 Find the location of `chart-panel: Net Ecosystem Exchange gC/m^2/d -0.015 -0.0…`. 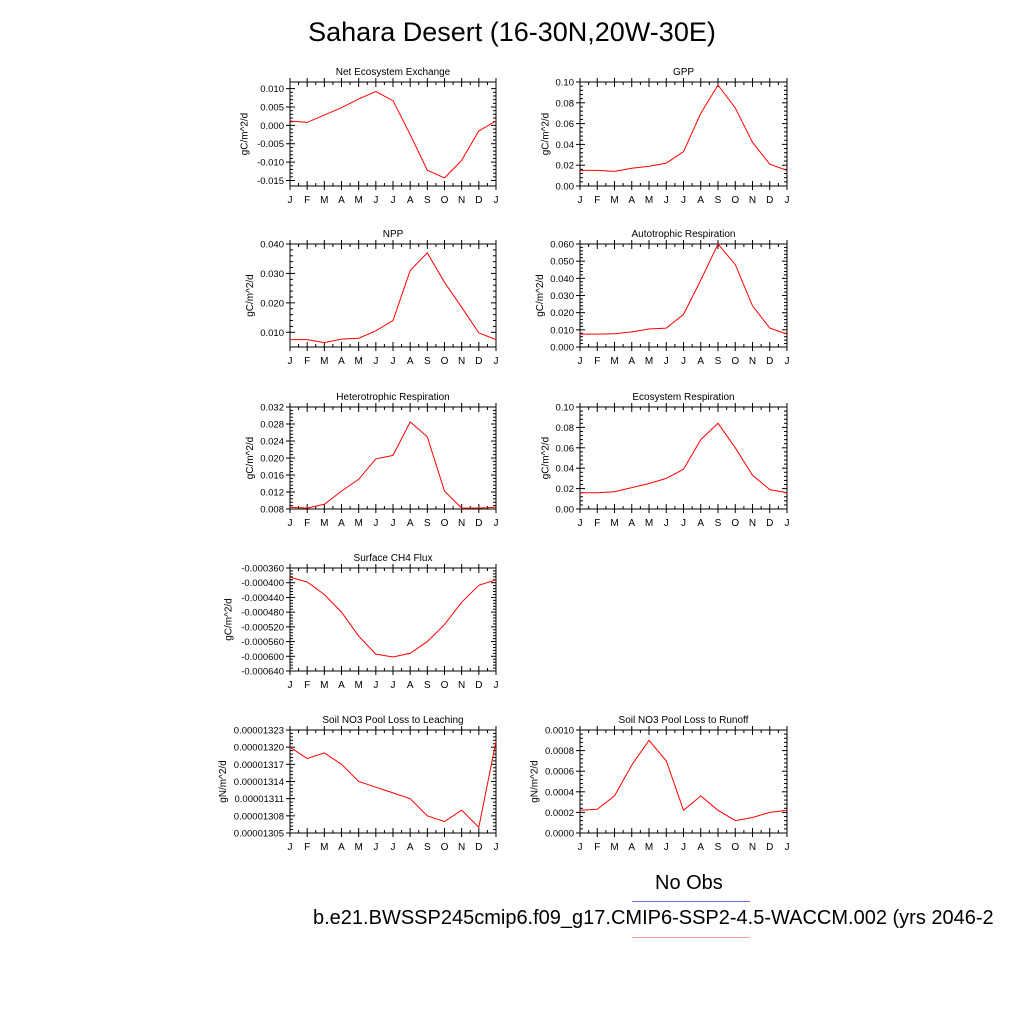

chart-panel: Net Ecosystem Exchange gC/m^2/d -0.015 -0.0… is located at coordinates (369, 136).